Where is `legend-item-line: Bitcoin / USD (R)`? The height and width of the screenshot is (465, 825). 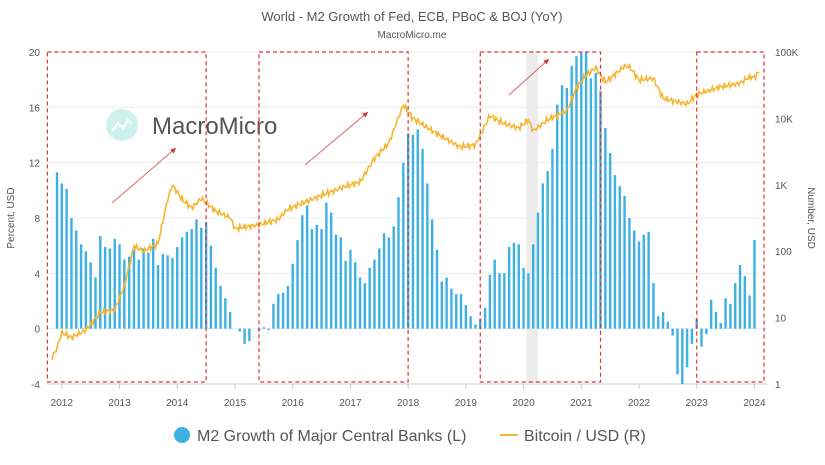
legend-item-line: Bitcoin / USD (R) is located at coordinates (573, 436).